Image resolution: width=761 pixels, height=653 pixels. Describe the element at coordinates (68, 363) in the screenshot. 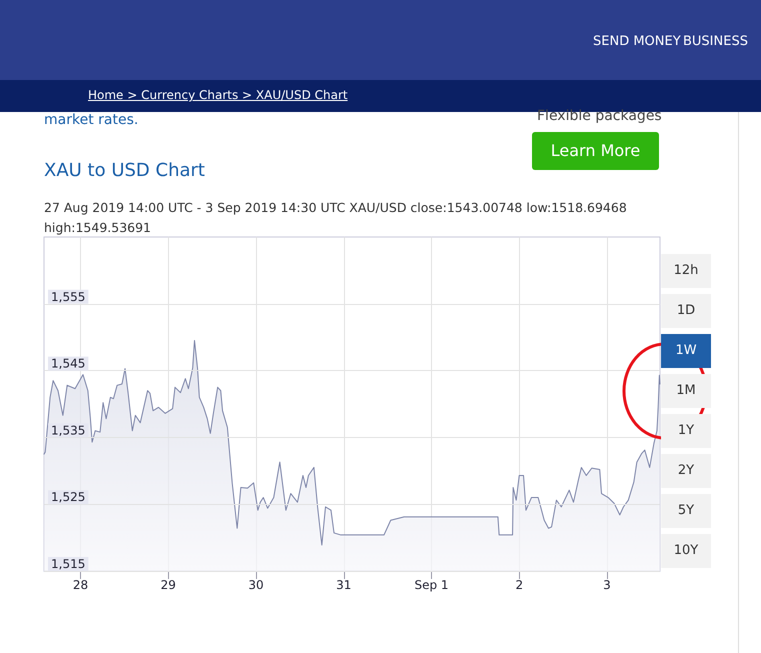

I see `y-tick-label: 1,545` at that location.